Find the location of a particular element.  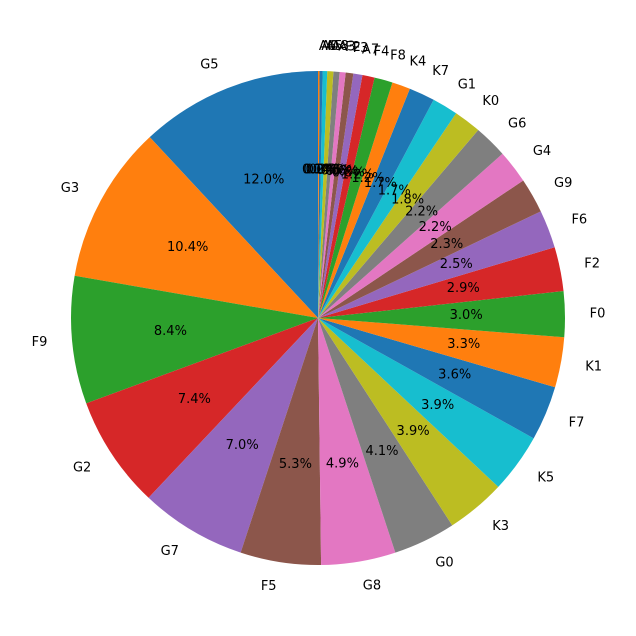

category-label: K7 is located at coordinates (440, 71).